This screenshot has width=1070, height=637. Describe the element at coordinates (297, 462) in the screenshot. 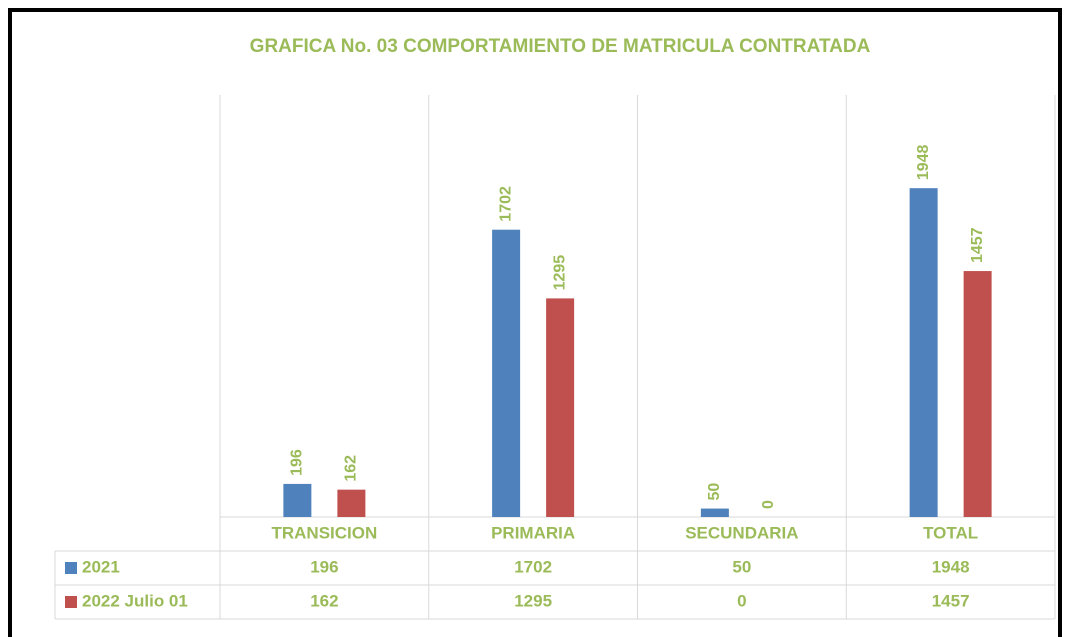

I see `data-label: 196` at that location.